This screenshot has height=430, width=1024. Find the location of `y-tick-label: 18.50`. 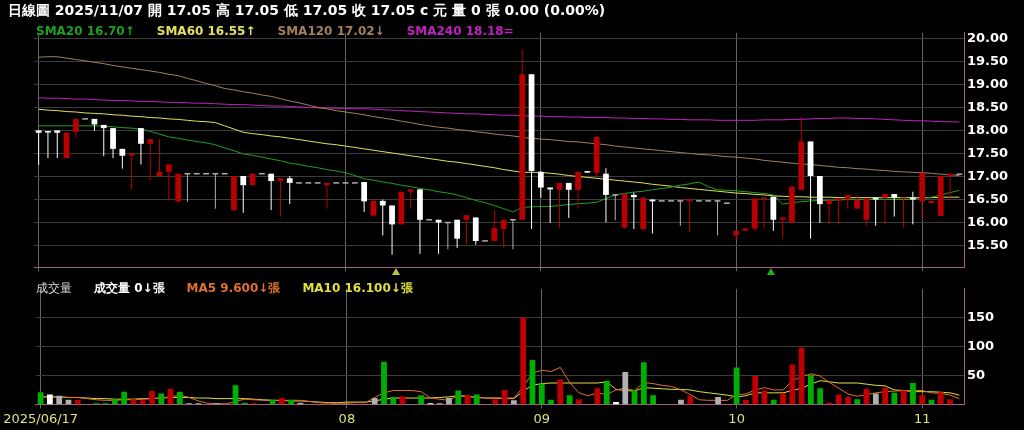

y-tick-label: 18.50 is located at coordinates (988, 106).